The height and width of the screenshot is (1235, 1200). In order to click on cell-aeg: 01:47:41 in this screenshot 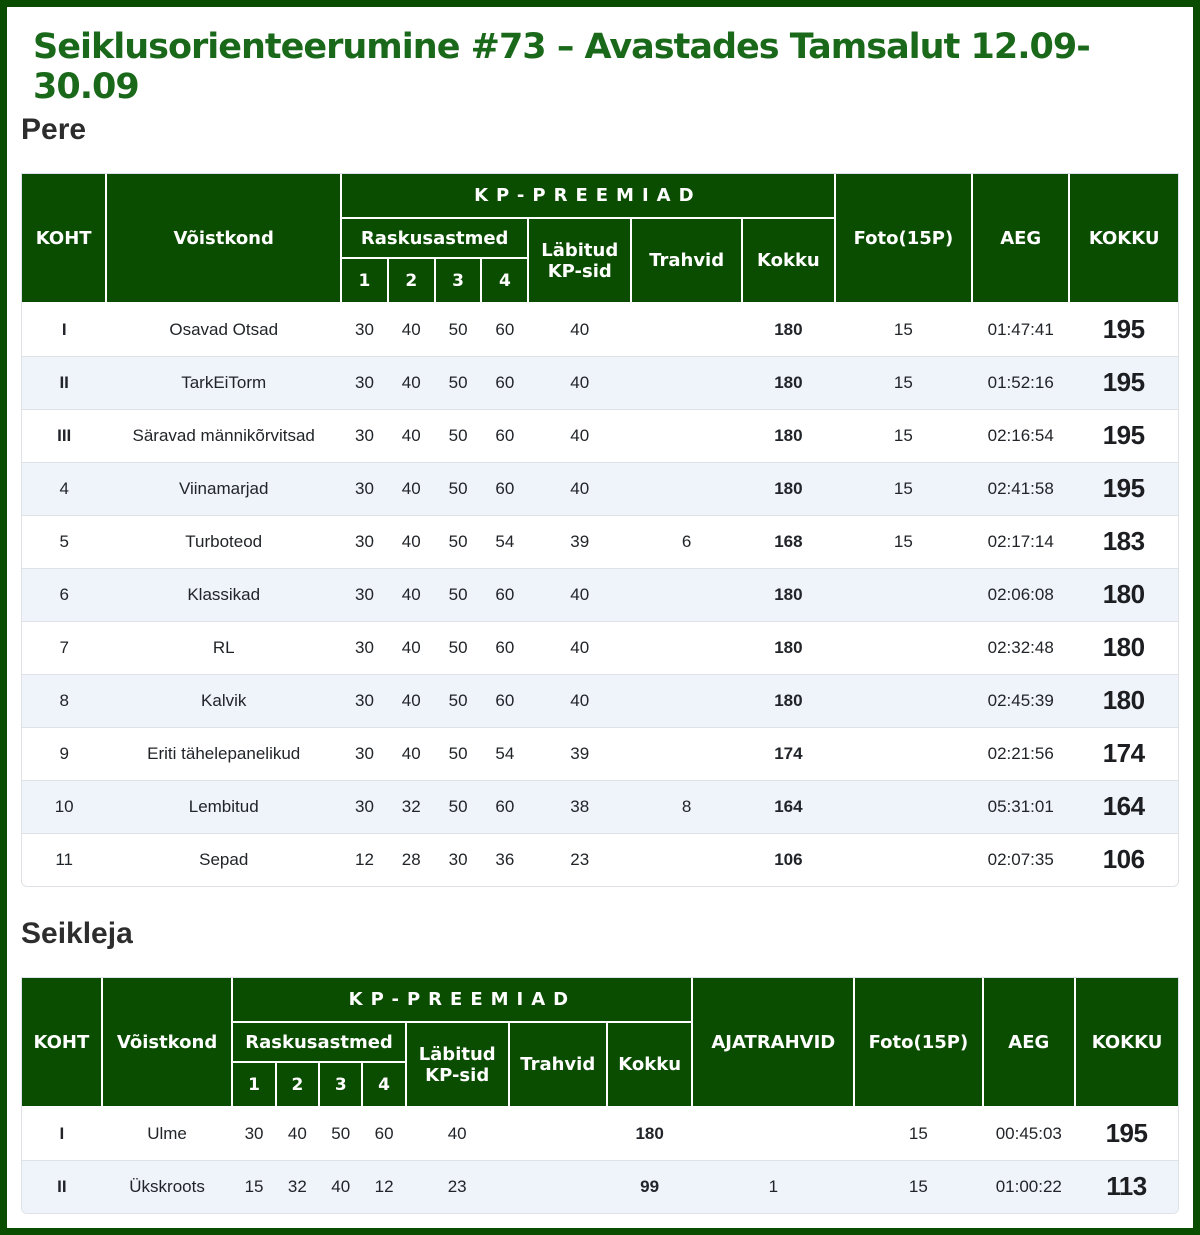, I will do `click(1021, 329)`.